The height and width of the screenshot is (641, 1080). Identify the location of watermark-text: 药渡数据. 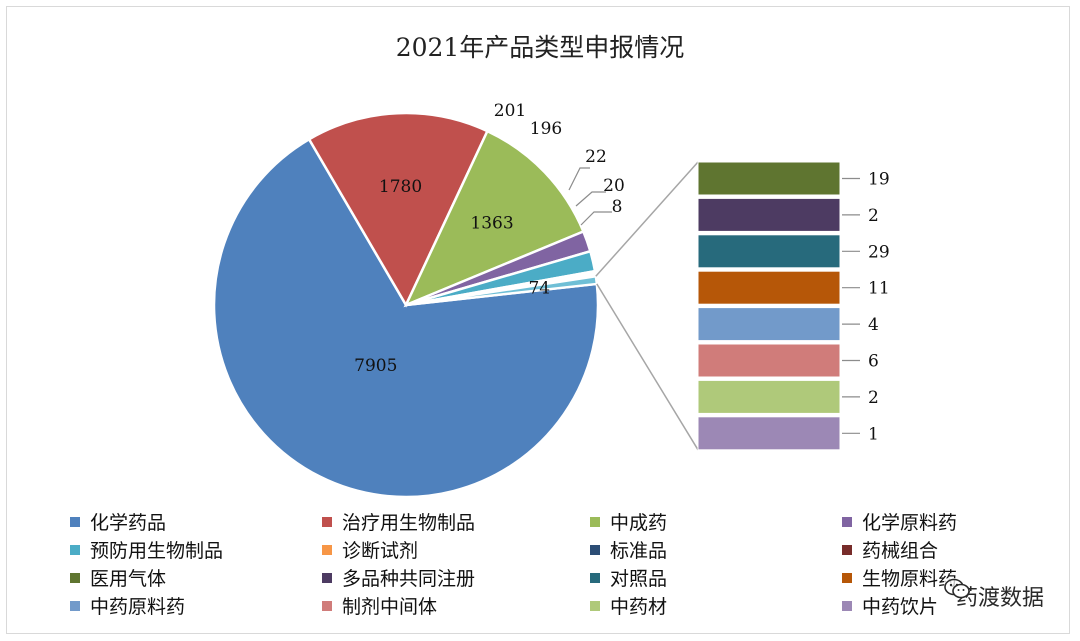
(999, 598).